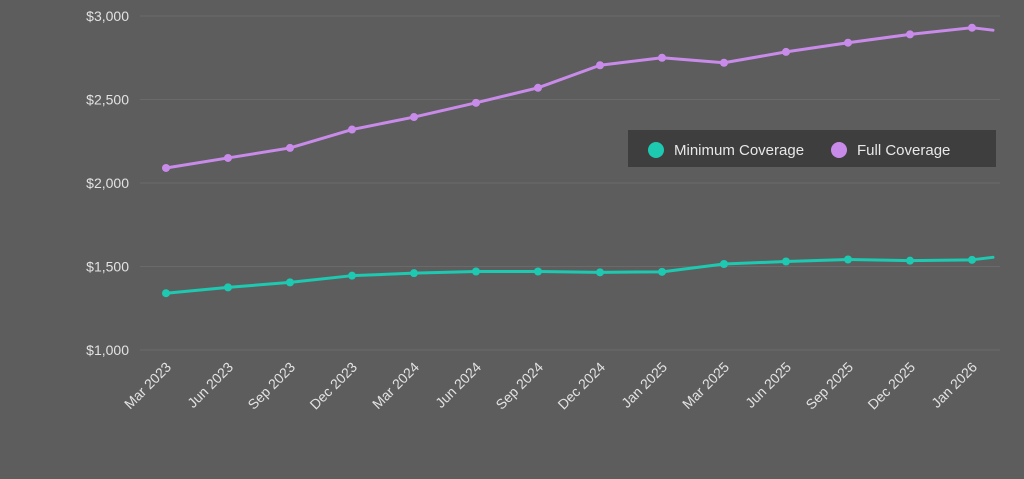 The height and width of the screenshot is (479, 1024). What do you see at coordinates (839, 150) in the screenshot?
I see `legend-swatch-full-coverage` at bounding box center [839, 150].